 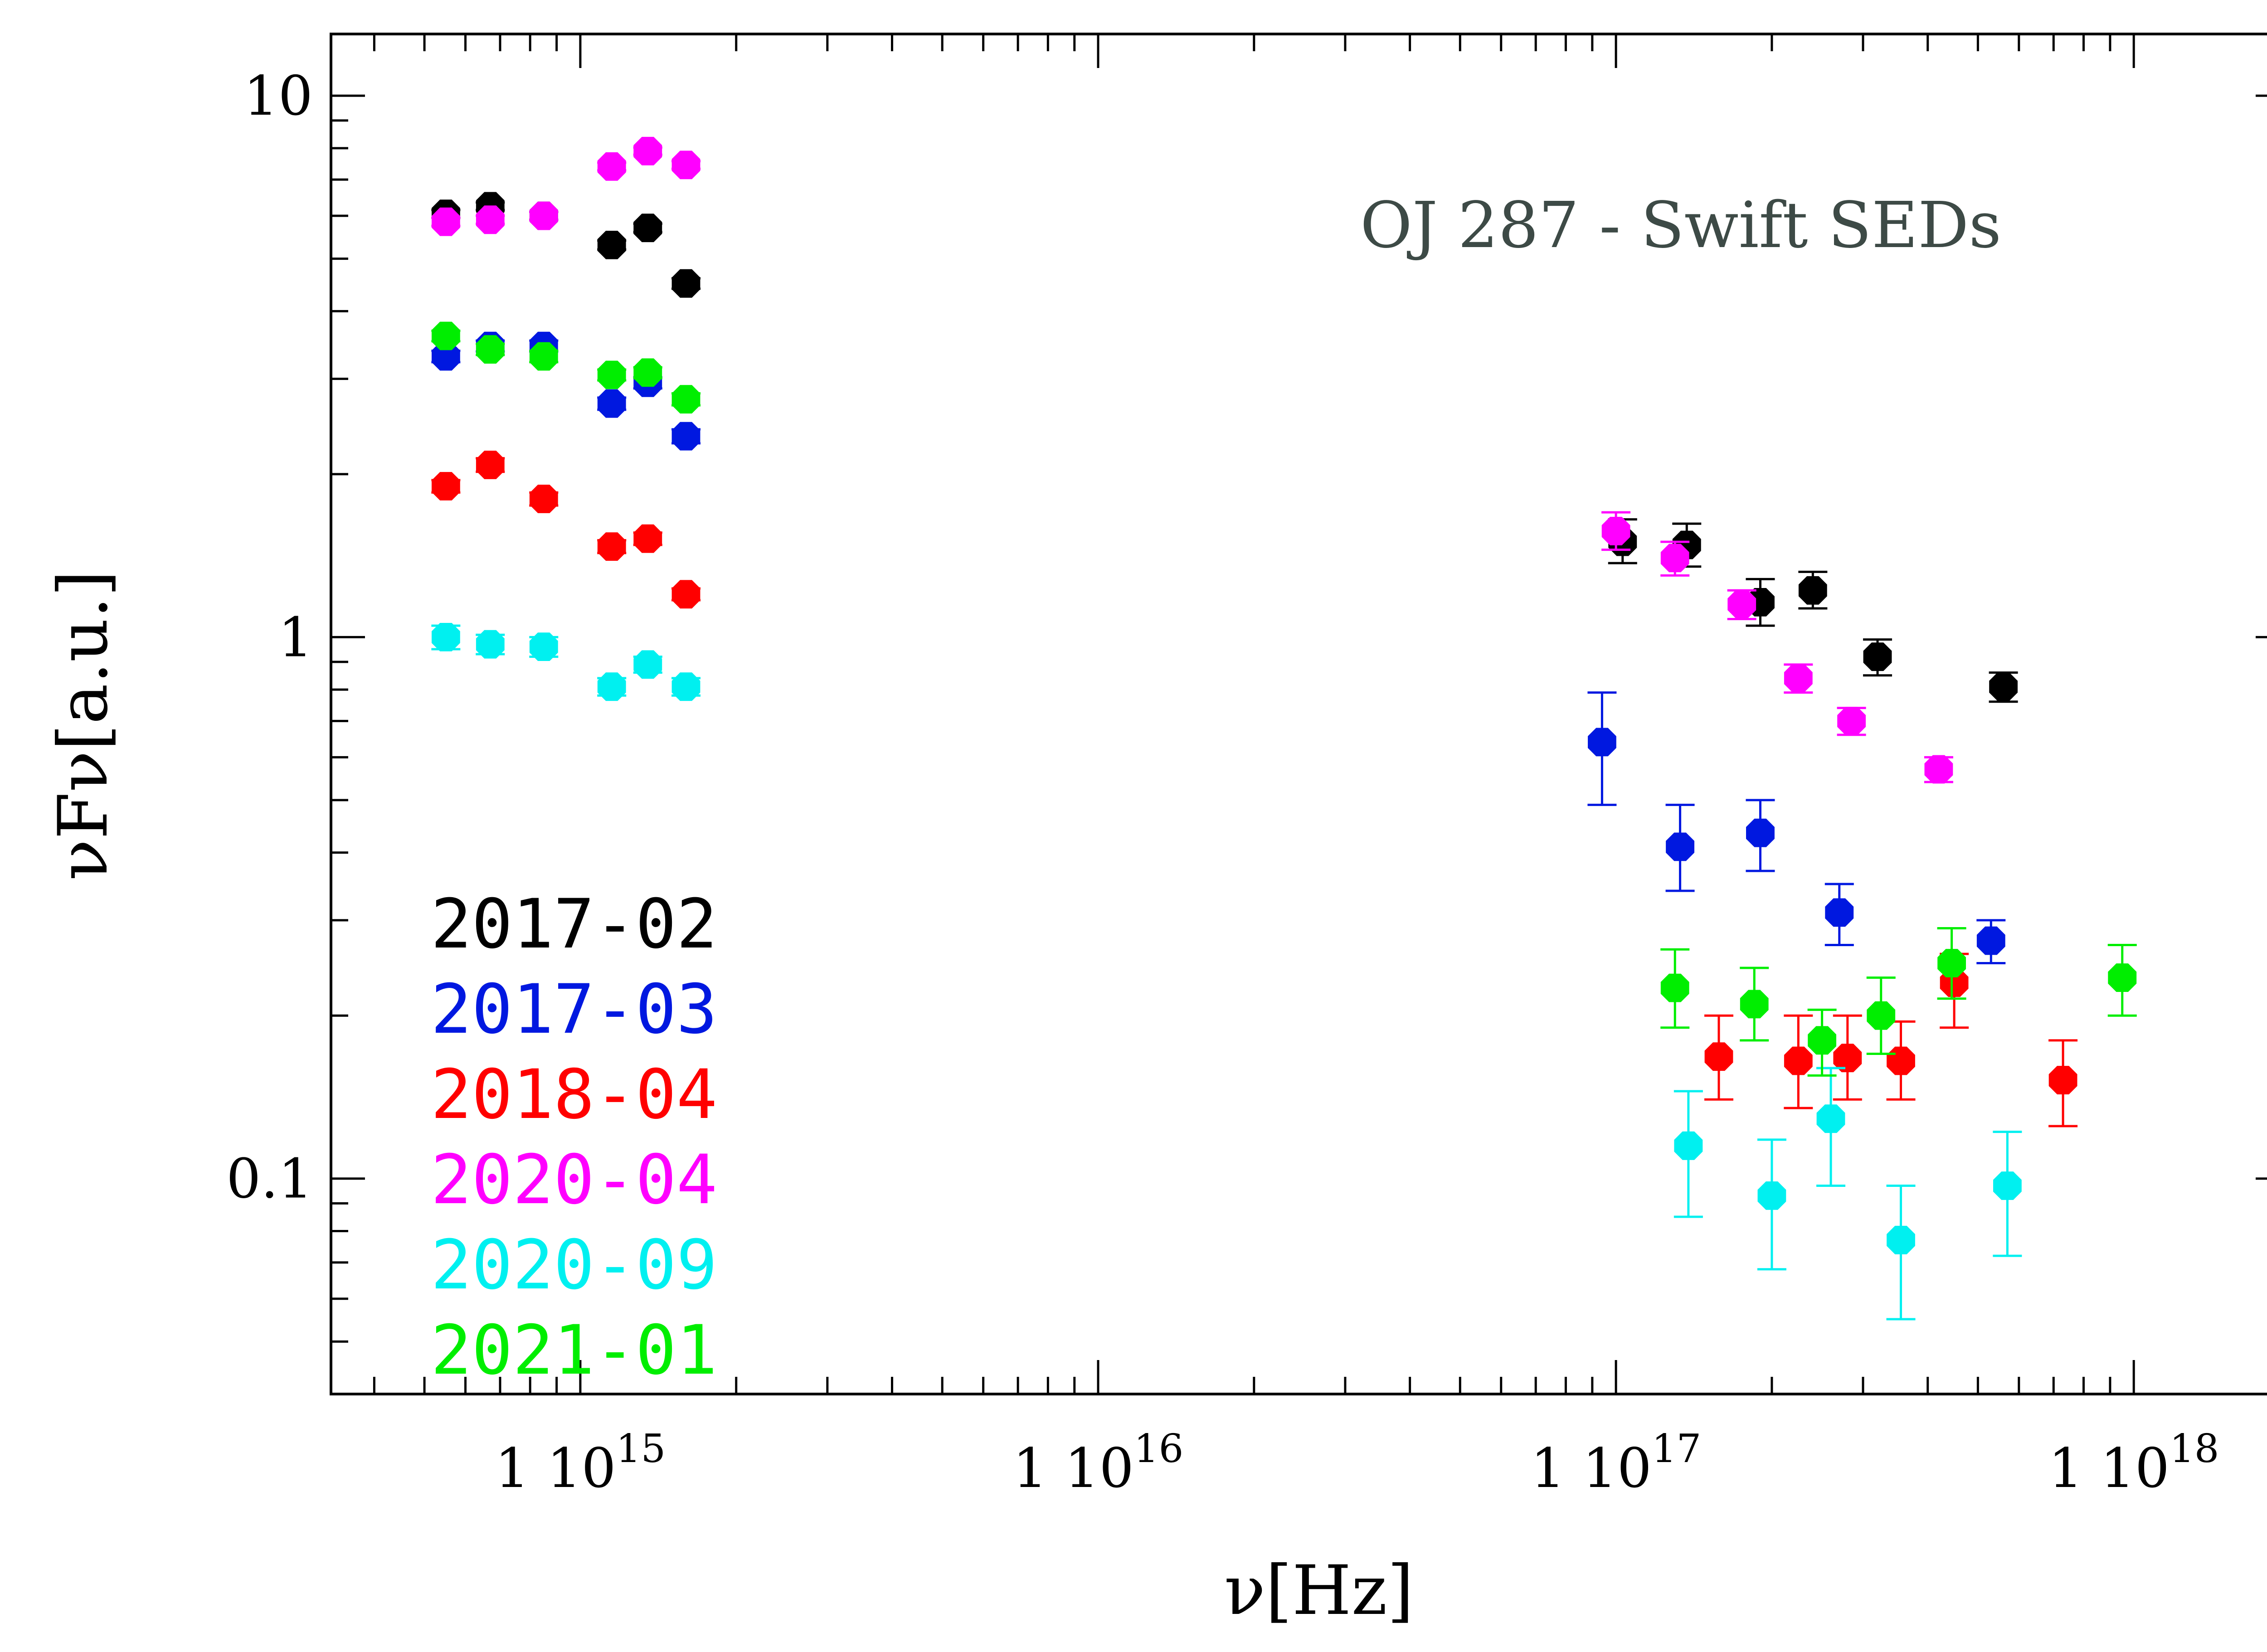 I want to click on y-tick-label: 10, so click(x=278, y=96).